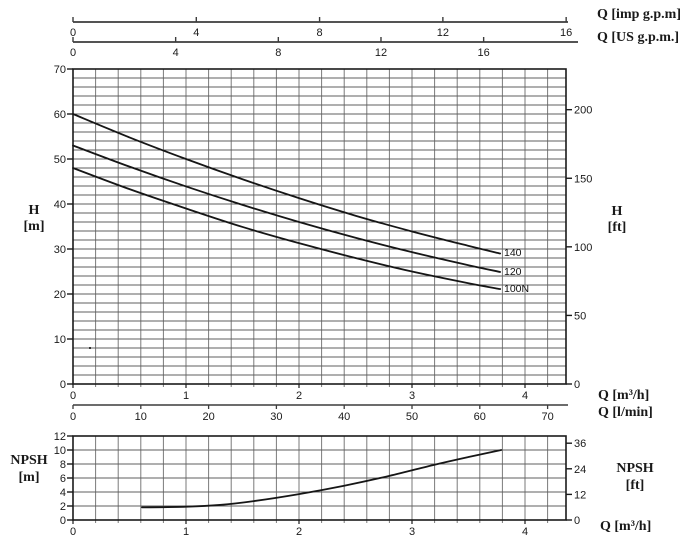  What do you see at coordinates (625, 412) in the screenshot?
I see `main-bottom-axis-title-lmin: Q [l/min]` at bounding box center [625, 412].